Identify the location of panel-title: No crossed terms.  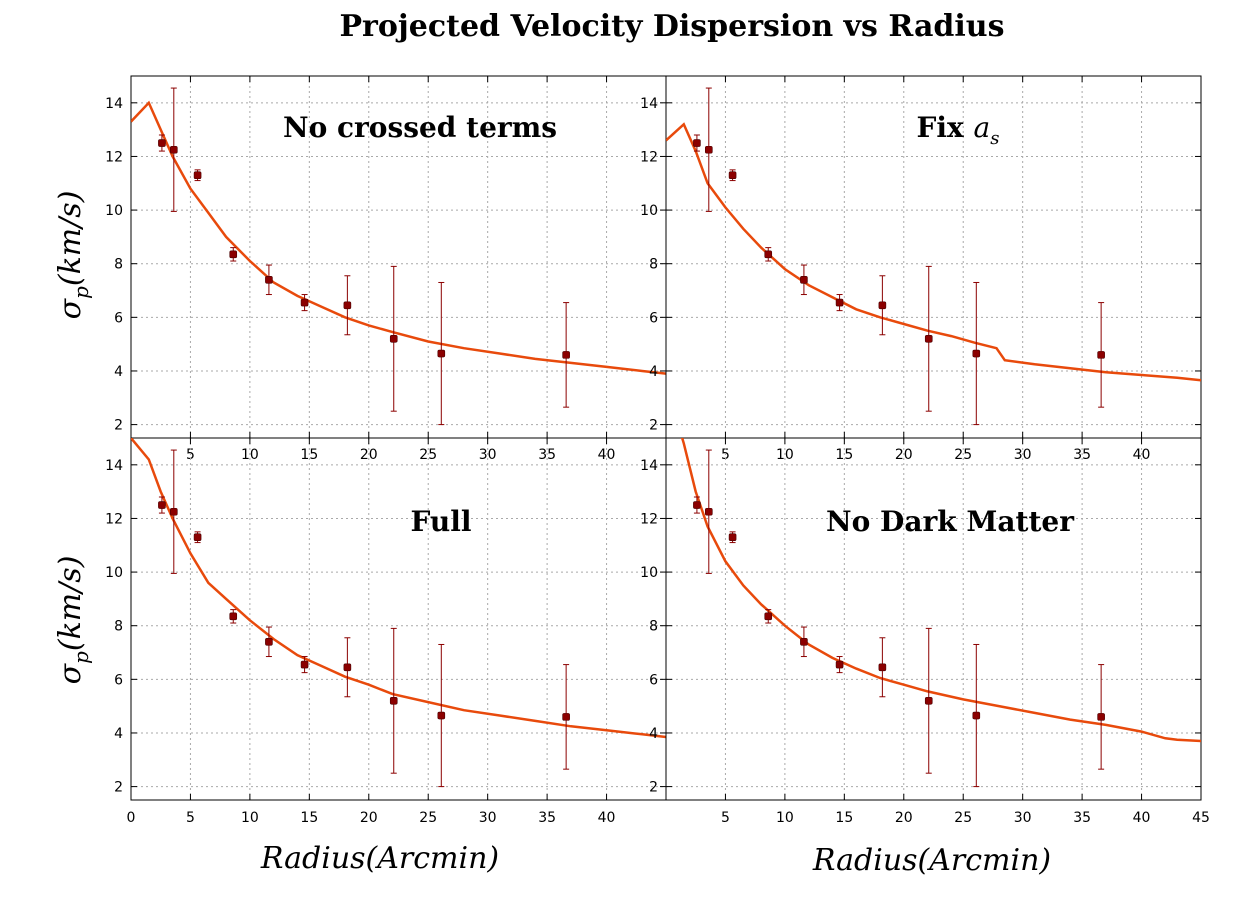
(420, 127).